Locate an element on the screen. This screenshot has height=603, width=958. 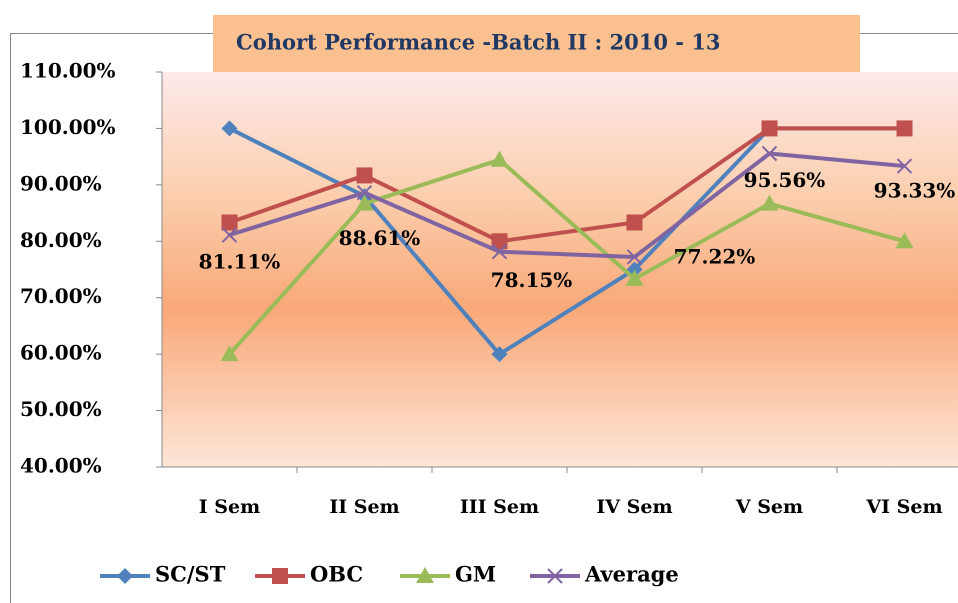
legend-label: SC/ST is located at coordinates (190, 574).